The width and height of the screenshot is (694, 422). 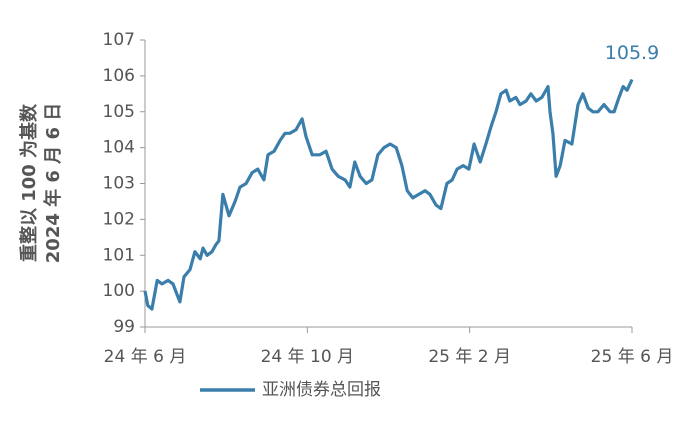 I want to click on y-tick-label: 101, so click(x=119, y=255).